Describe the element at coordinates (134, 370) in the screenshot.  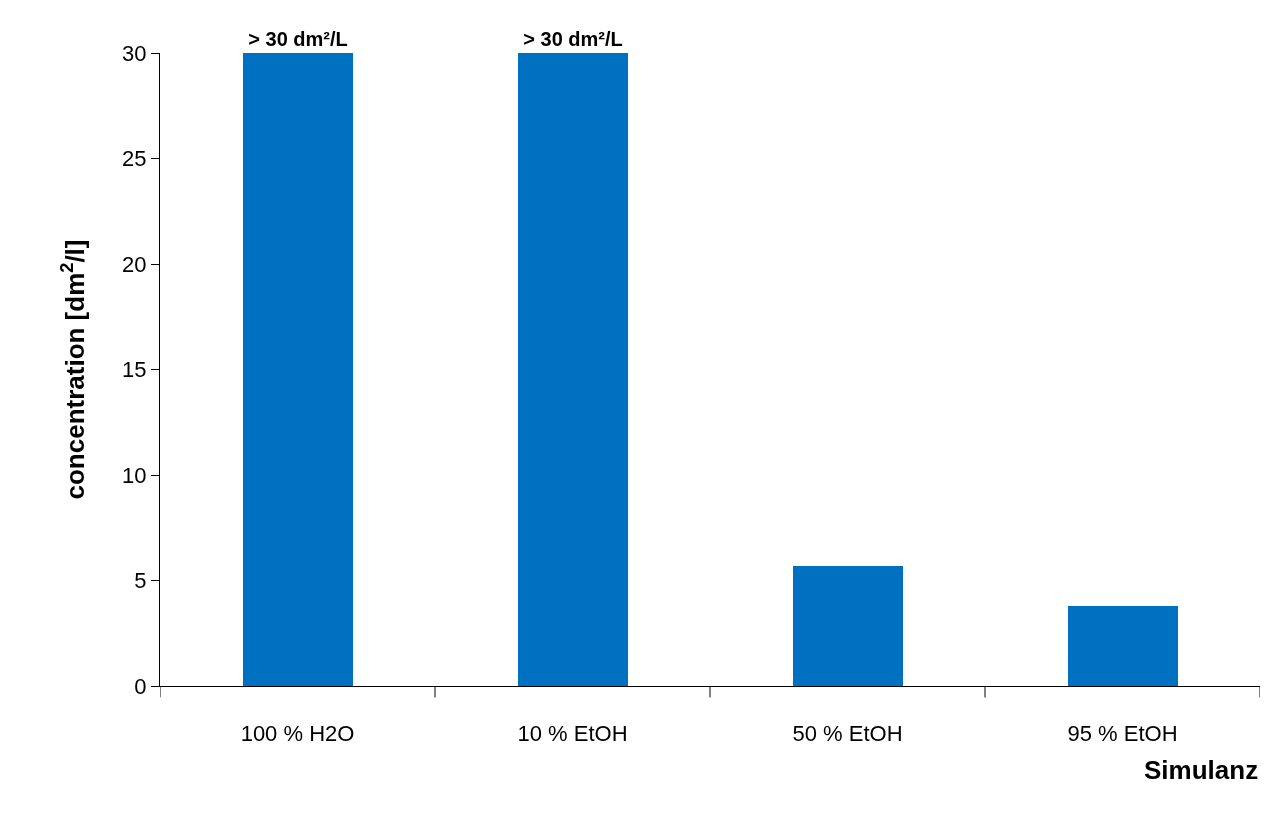
I see `y-tick-label: 15` at that location.